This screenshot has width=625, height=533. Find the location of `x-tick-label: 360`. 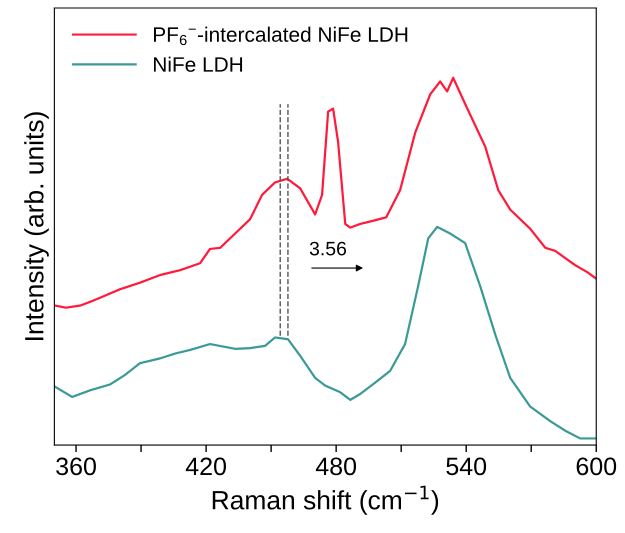

x-tick-label: 360 is located at coordinates (76, 467).